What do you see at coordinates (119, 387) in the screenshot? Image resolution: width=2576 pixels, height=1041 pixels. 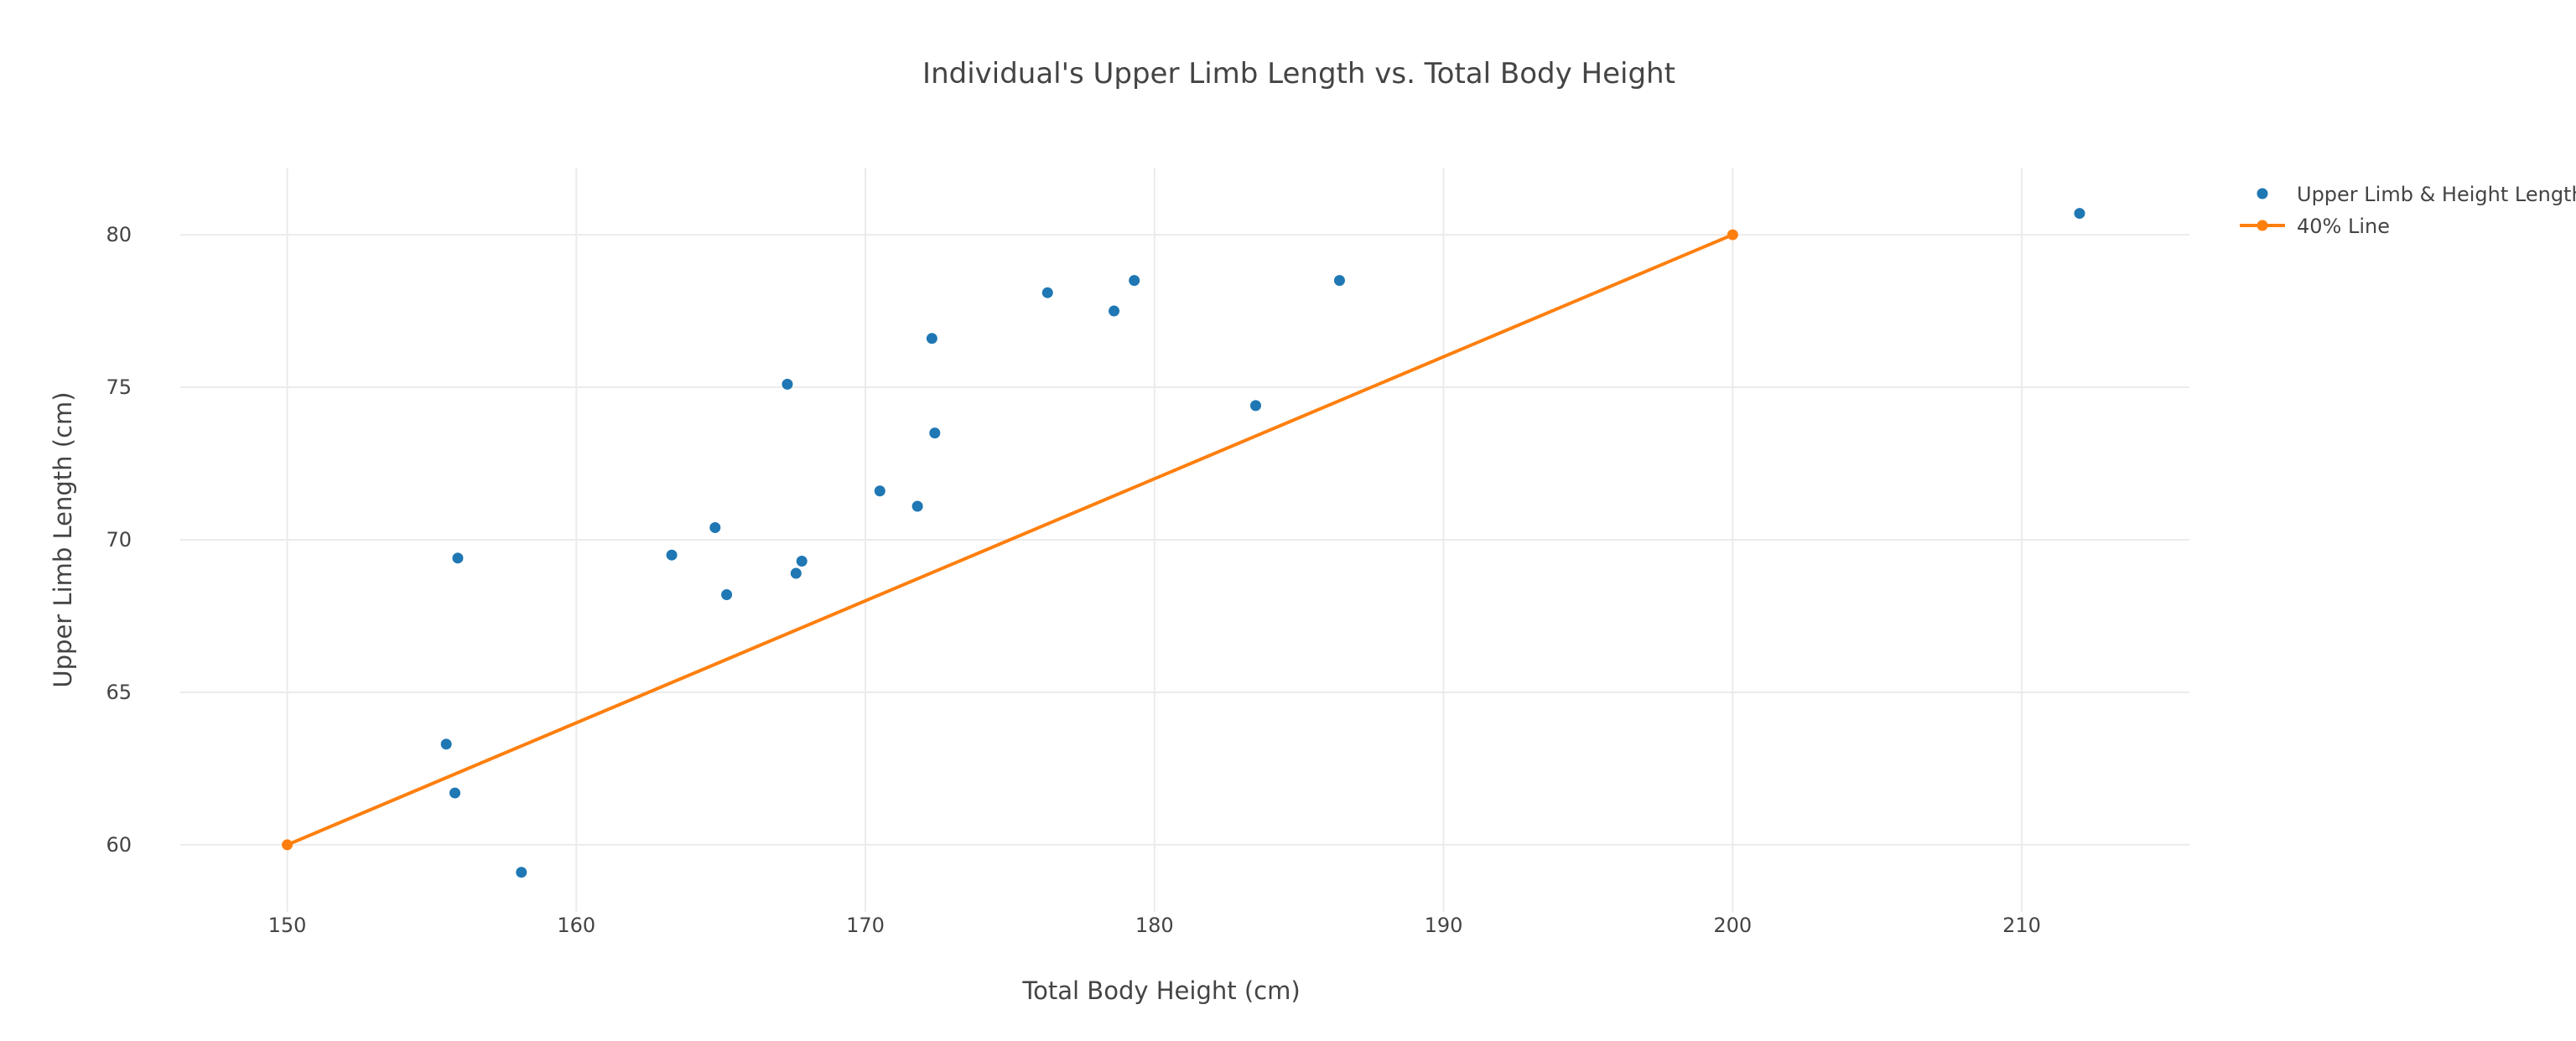 I see `y-tick-label: 75` at bounding box center [119, 387].